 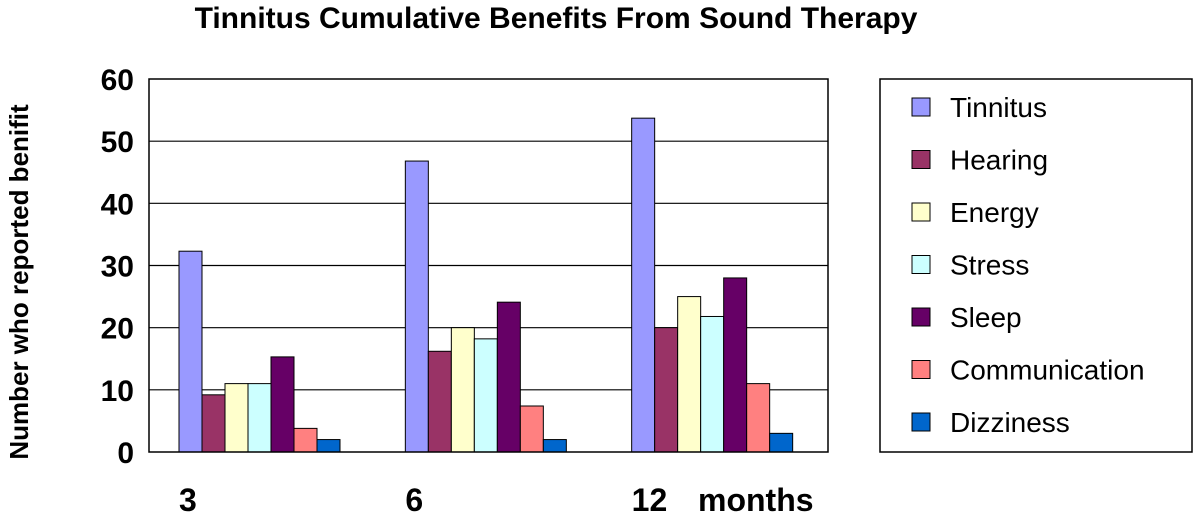 What do you see at coordinates (117, 142) in the screenshot?
I see `y-tick-label: 50` at bounding box center [117, 142].